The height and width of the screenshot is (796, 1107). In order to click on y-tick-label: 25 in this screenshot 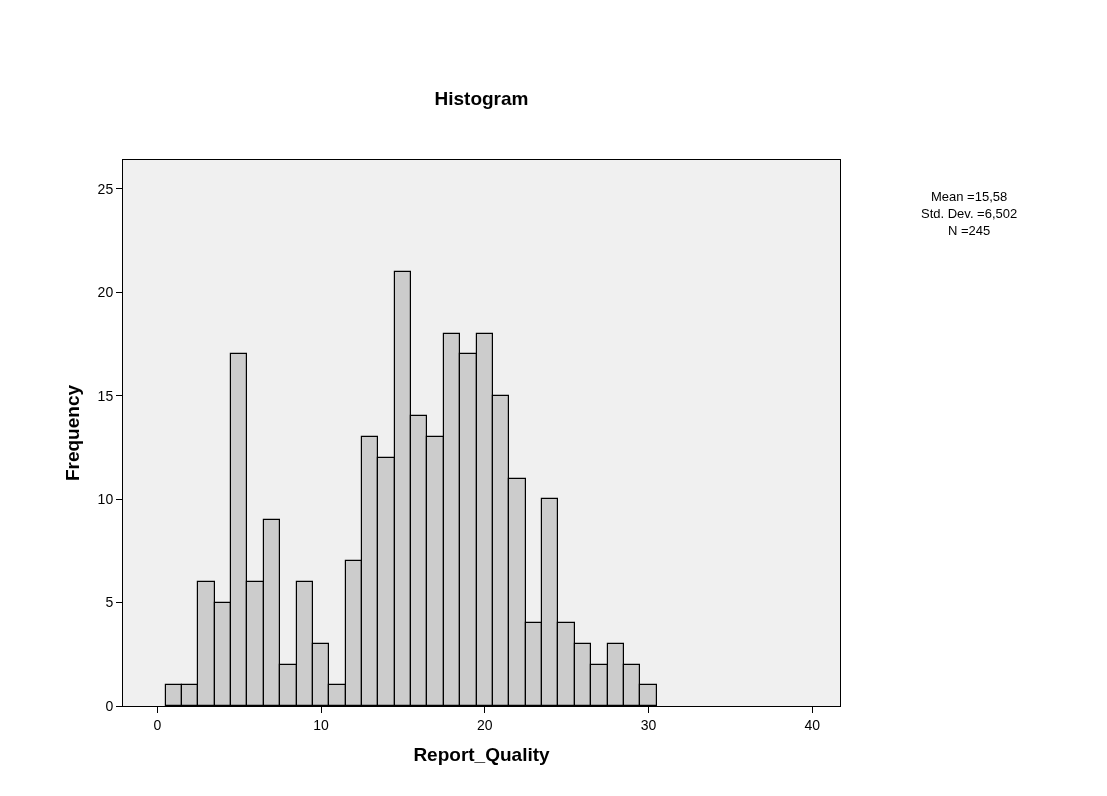, I will do `click(105, 188)`.